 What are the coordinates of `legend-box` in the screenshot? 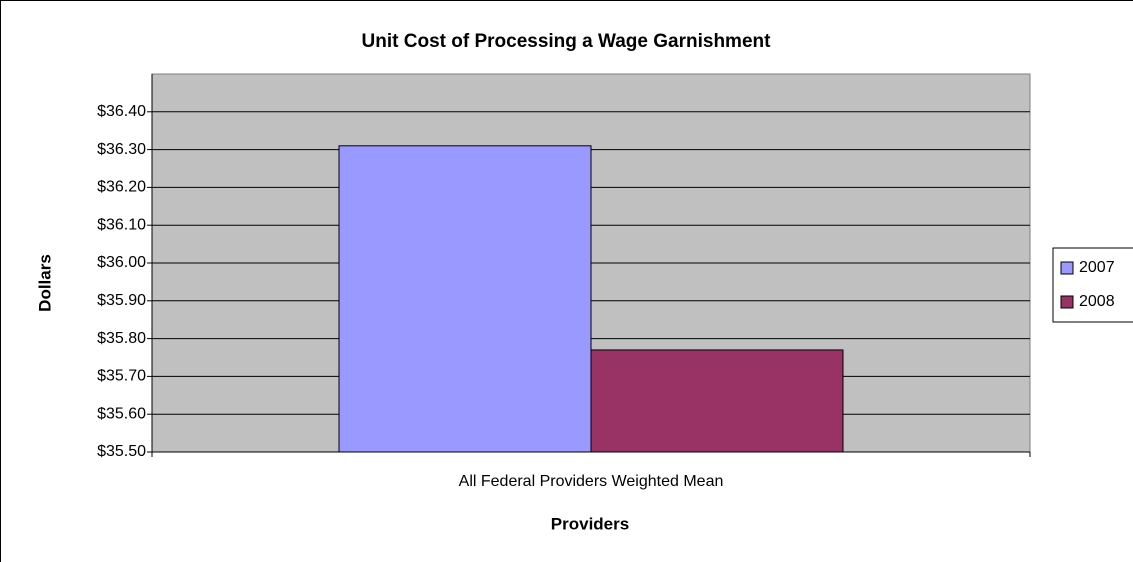 It's located at (1092, 285).